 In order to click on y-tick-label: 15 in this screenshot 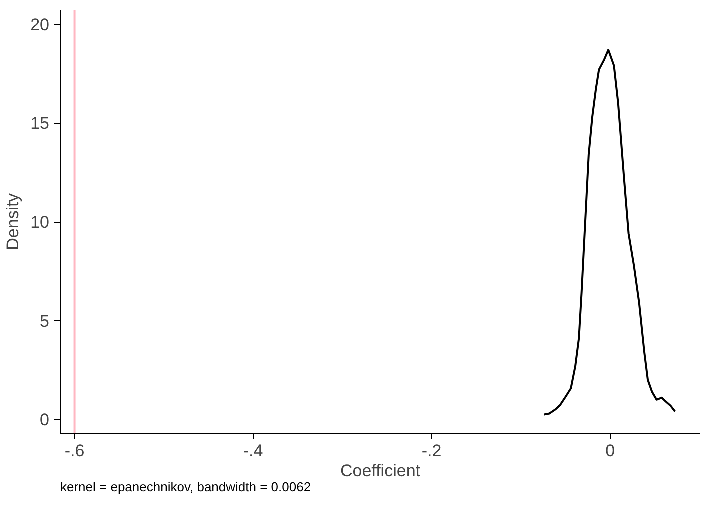, I will do `click(40, 124)`.